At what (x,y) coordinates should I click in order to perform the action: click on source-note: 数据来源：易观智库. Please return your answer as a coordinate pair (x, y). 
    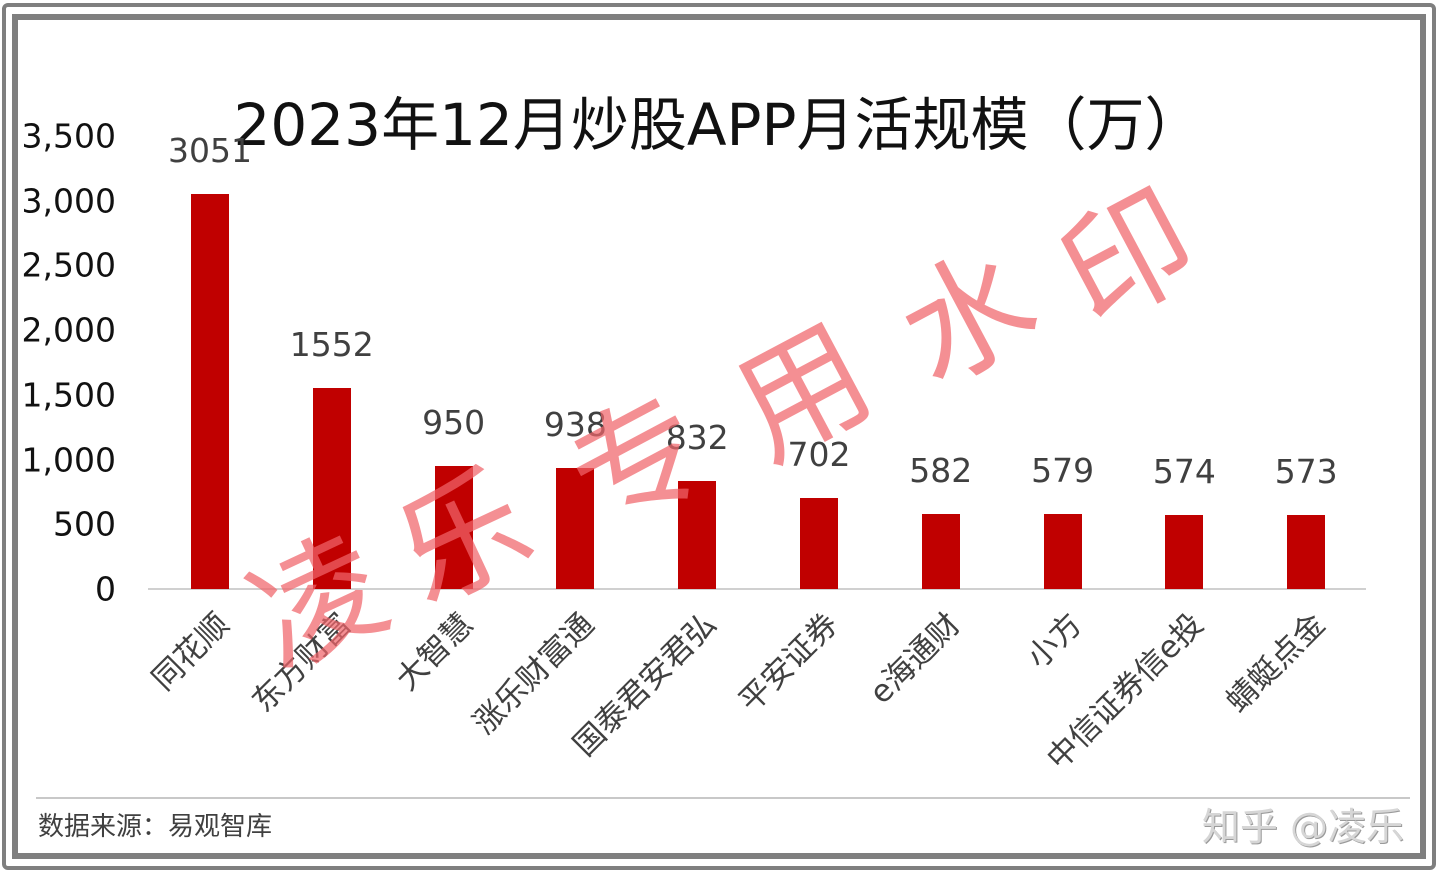
    Looking at the image, I should click on (155, 827).